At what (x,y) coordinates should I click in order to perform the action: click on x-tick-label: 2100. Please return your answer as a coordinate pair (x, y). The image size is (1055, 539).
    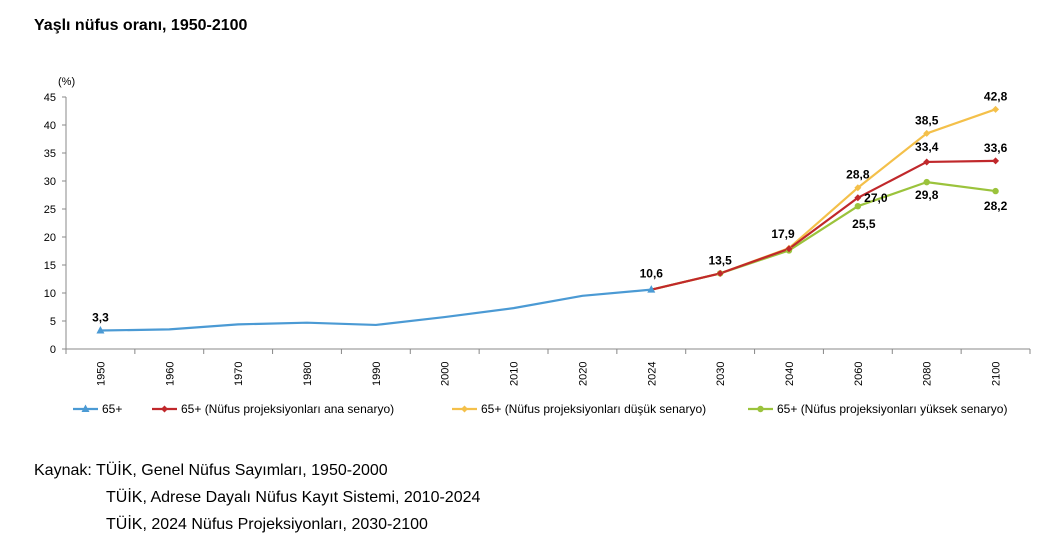
    Looking at the image, I should click on (997, 374).